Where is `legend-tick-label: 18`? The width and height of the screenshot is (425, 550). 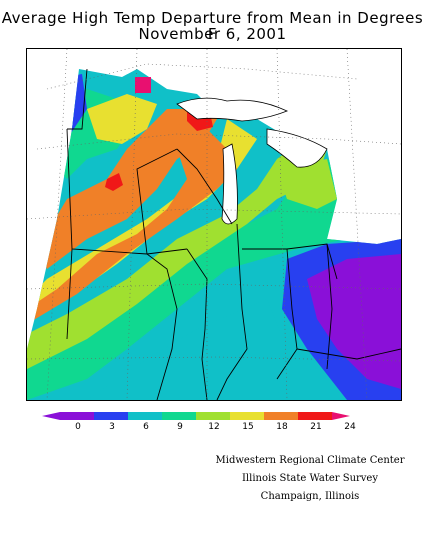
legend-tick-label: 18 is located at coordinates (282, 426).